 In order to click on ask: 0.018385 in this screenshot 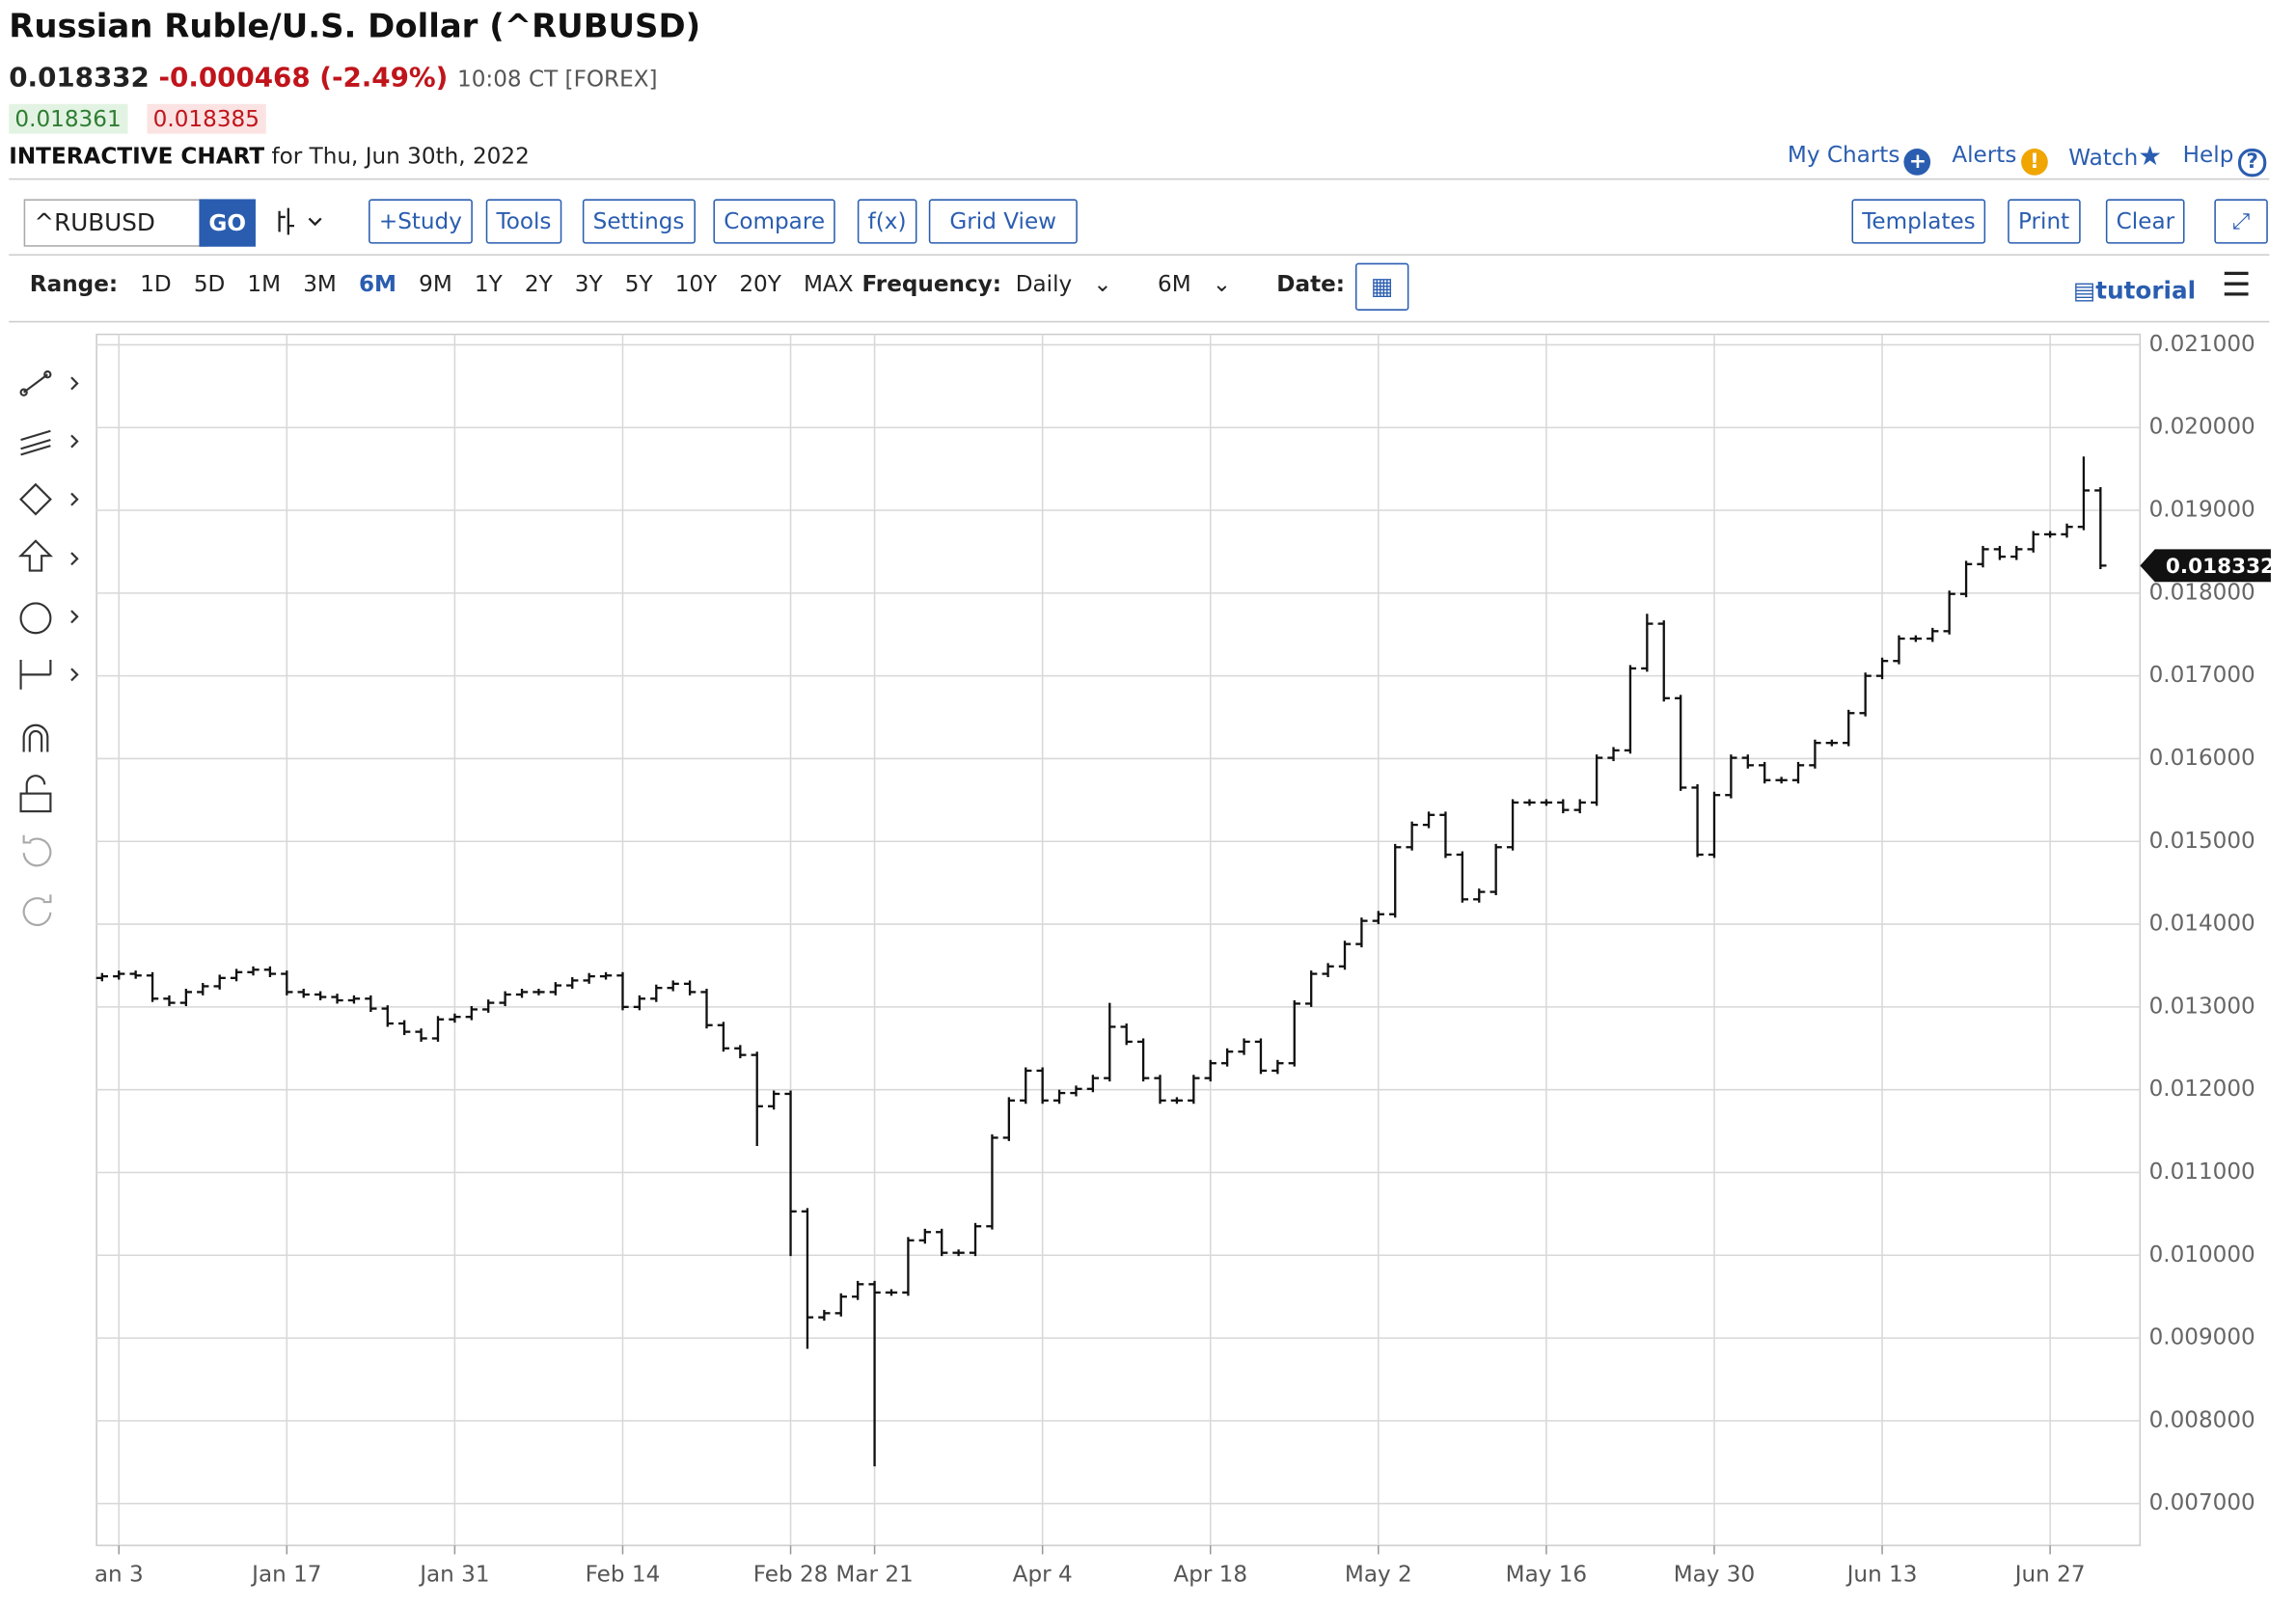, I will do `click(206, 118)`.